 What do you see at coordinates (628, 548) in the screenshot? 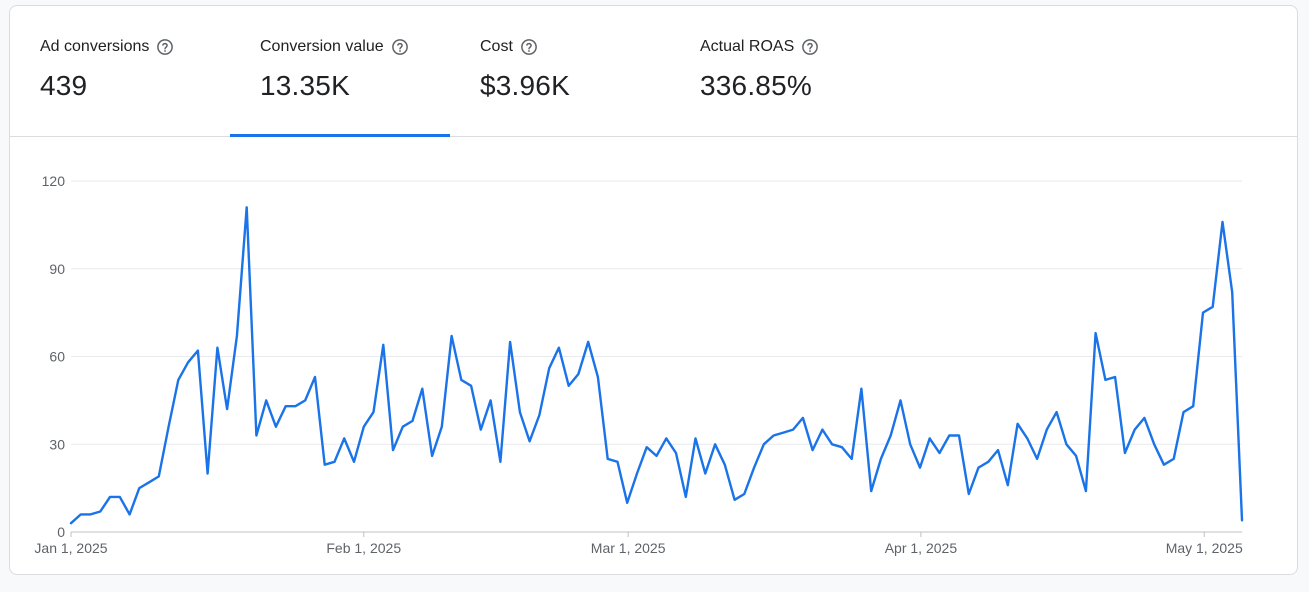
I see `x-tick-label: Mar 1, 2025` at bounding box center [628, 548].